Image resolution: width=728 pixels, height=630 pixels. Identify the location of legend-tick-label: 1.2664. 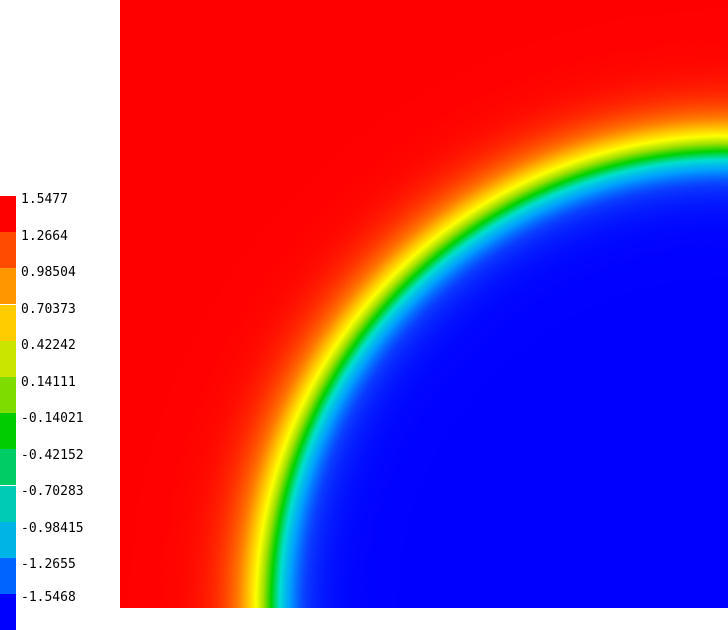
(44, 236).